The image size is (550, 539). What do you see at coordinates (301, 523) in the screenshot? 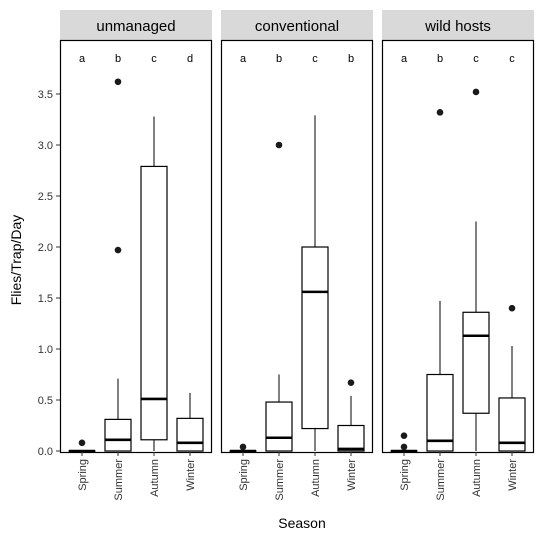
I see `x-axis-title: Season` at bounding box center [301, 523].